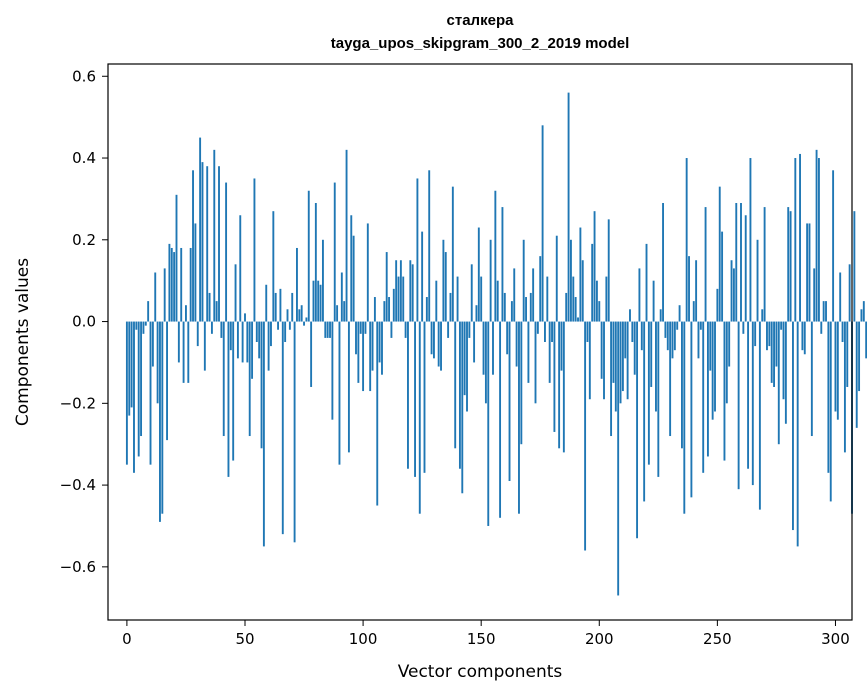 This screenshot has height=696, width=867. Describe the element at coordinates (84, 322) in the screenshot. I see `y-tick-label: 0.0` at that location.